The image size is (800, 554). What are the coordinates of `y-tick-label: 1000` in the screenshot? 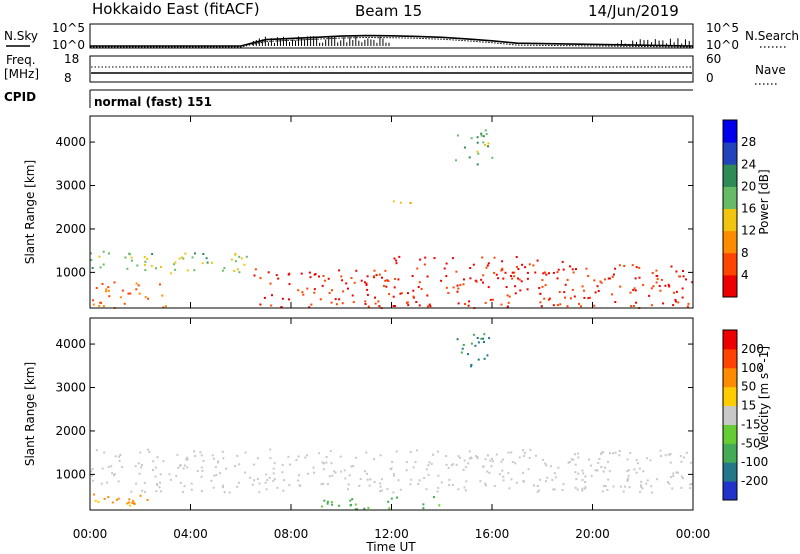 It's located at (70, 474).